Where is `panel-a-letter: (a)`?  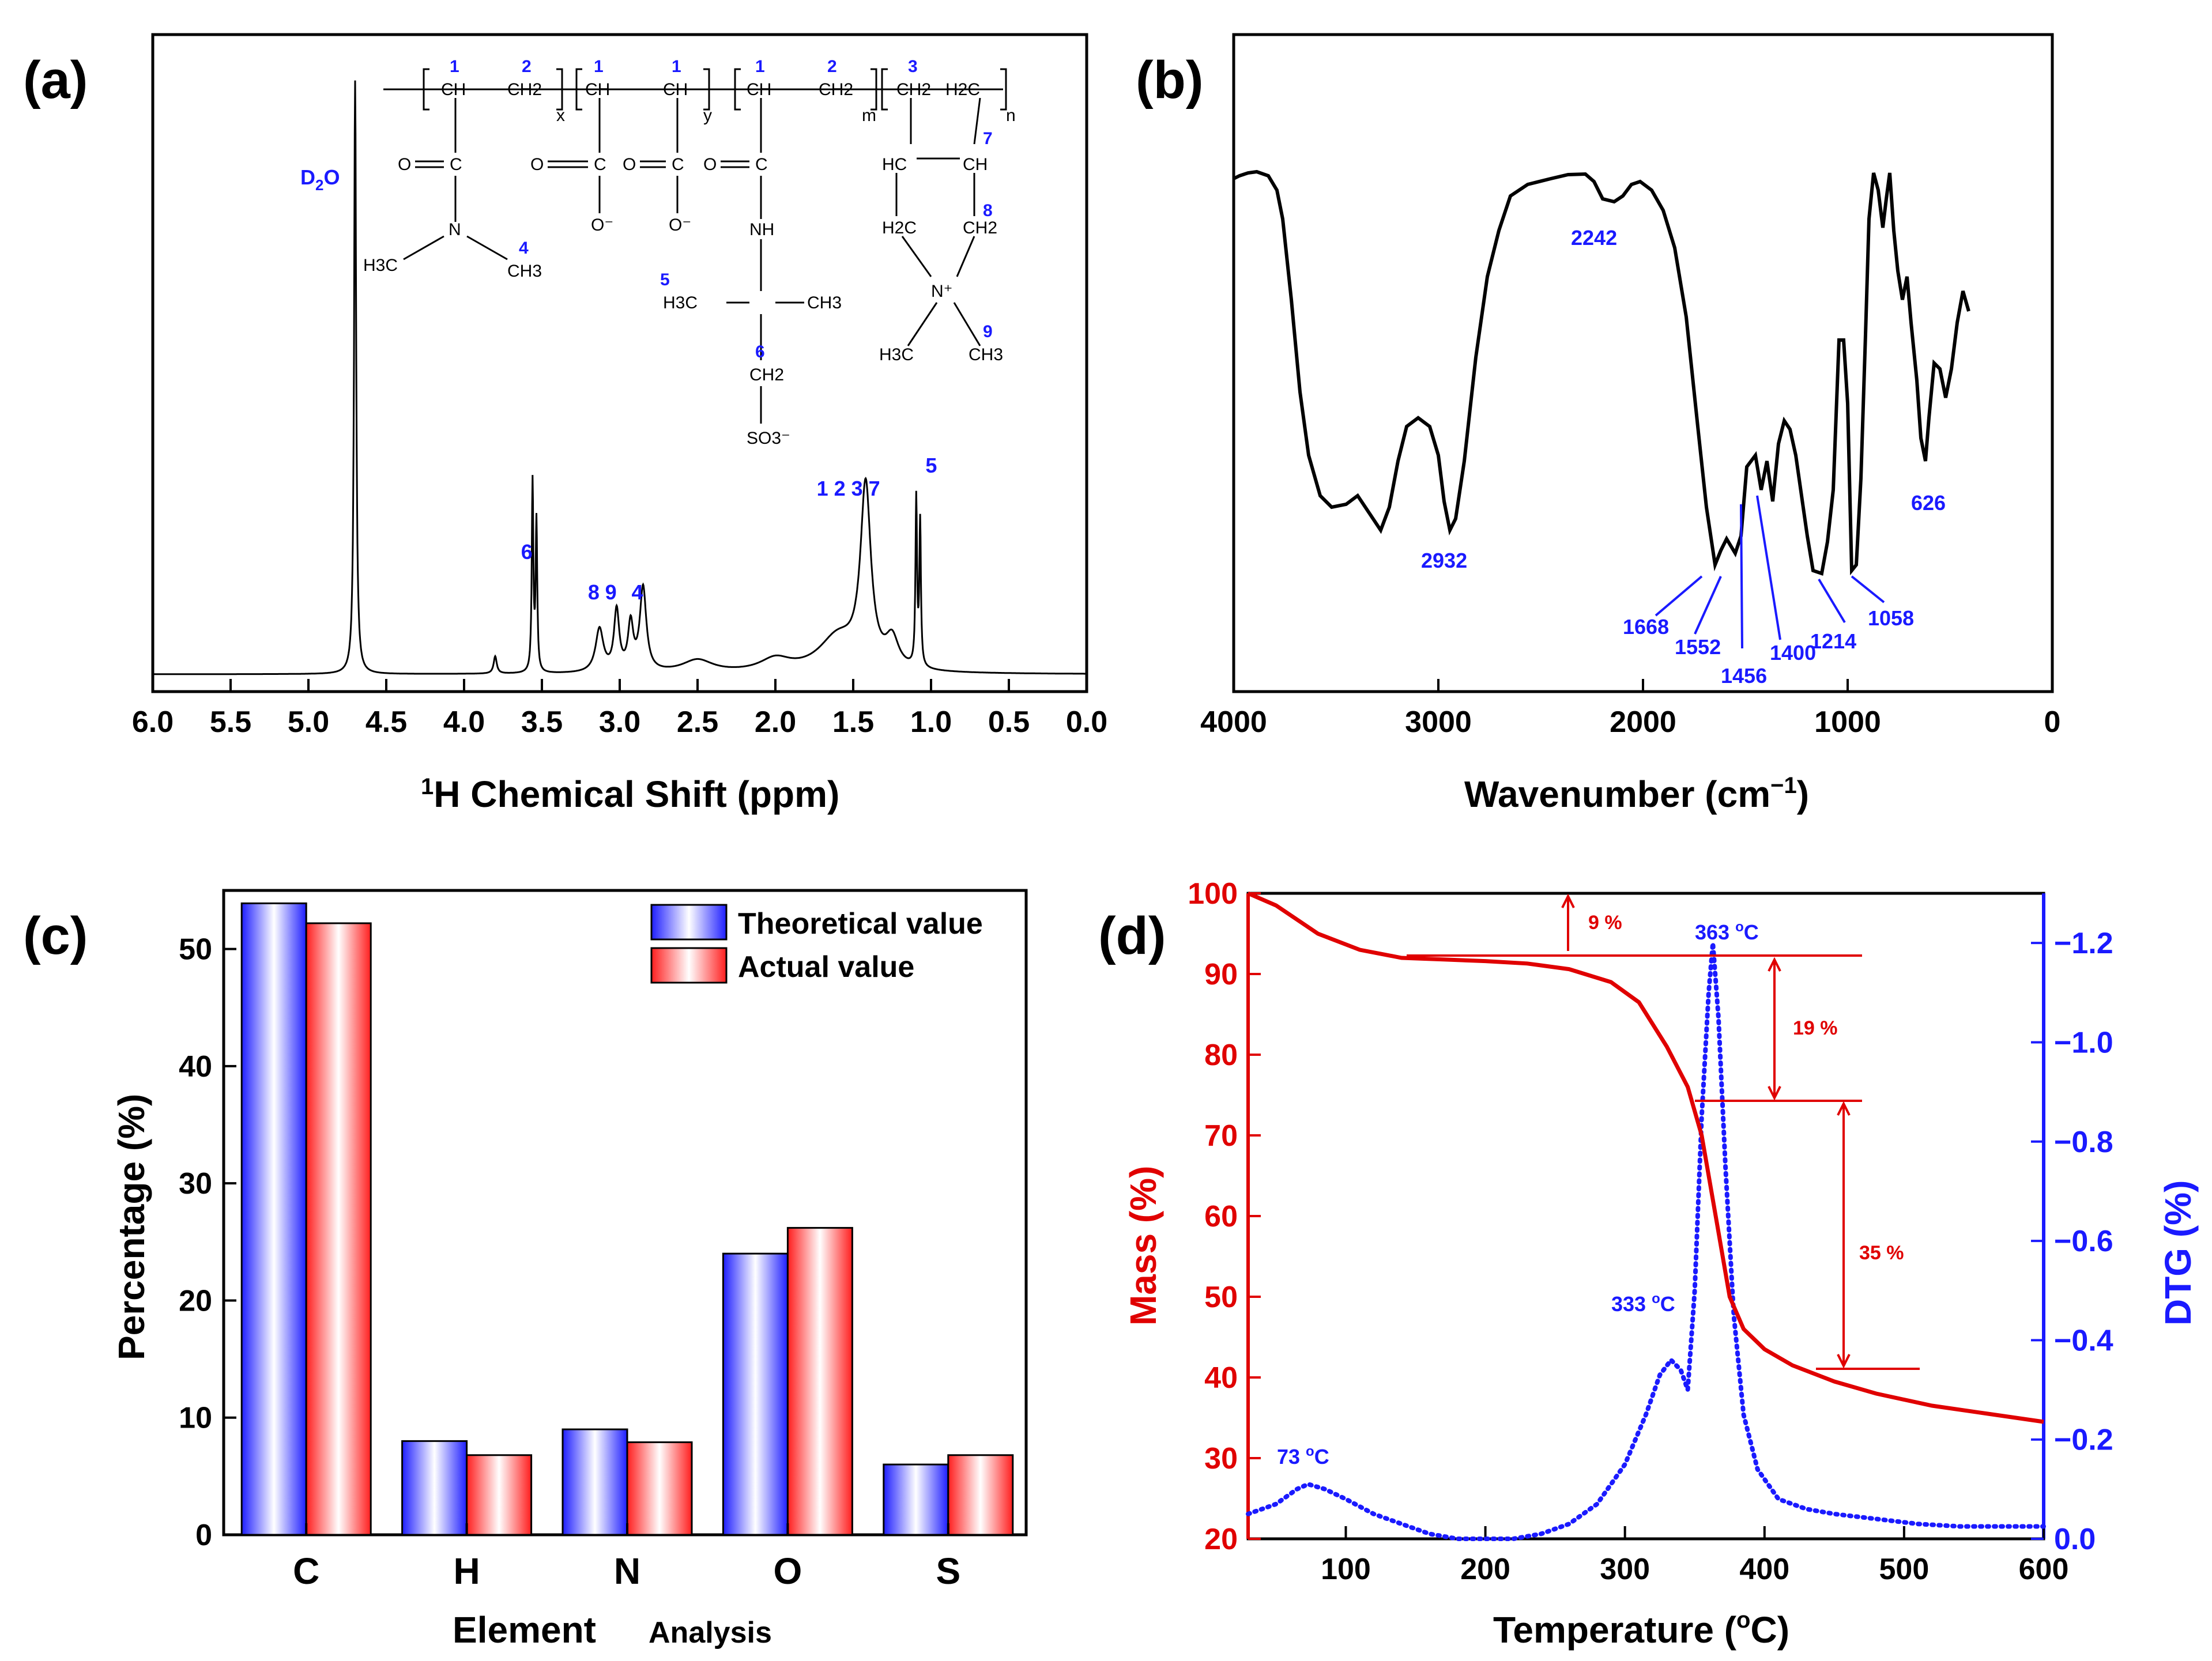
panel-a-letter: (a) is located at coordinates (56, 81).